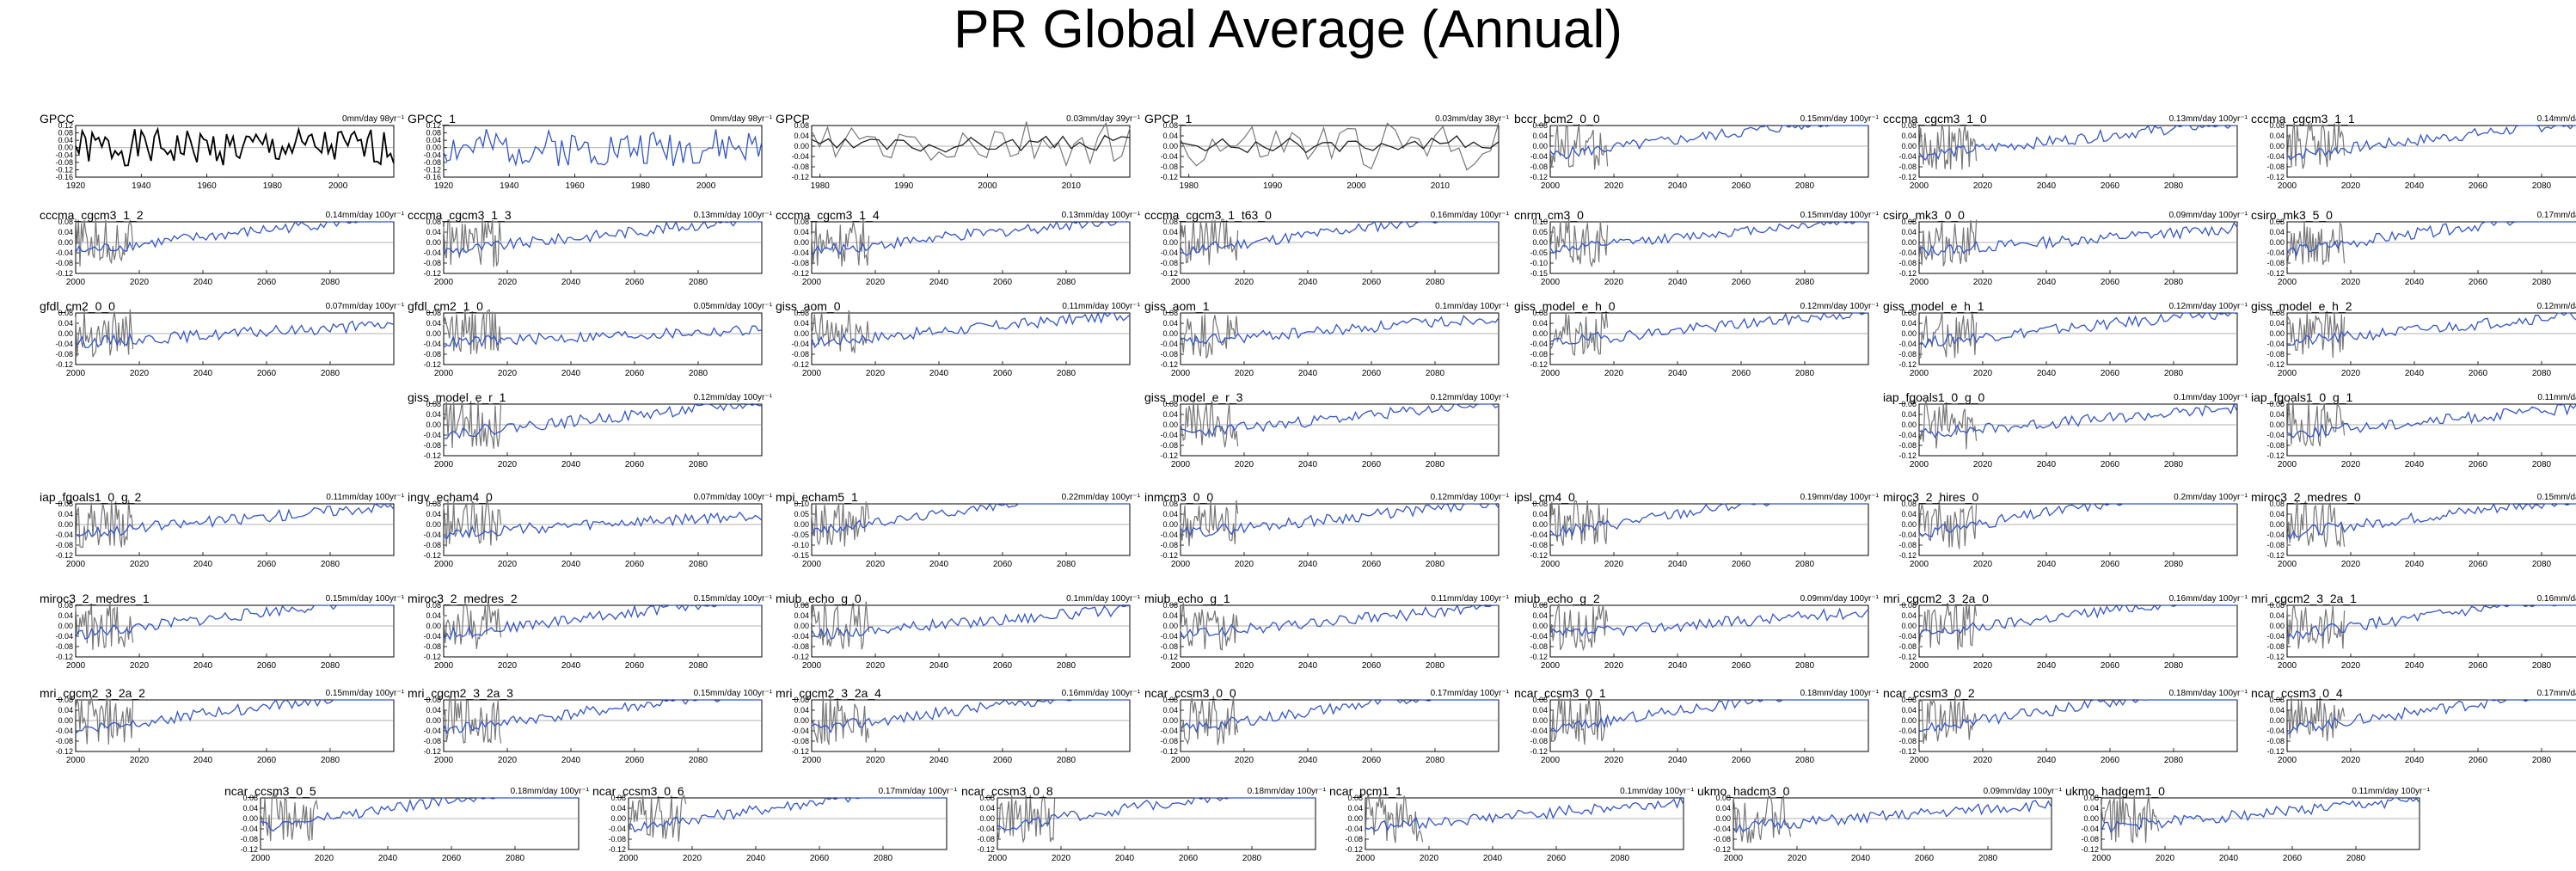 This screenshot has width=2576, height=871. What do you see at coordinates (828, 215) in the screenshot?
I see `panel-title: cccma_cgcm3_1_4` at bounding box center [828, 215].